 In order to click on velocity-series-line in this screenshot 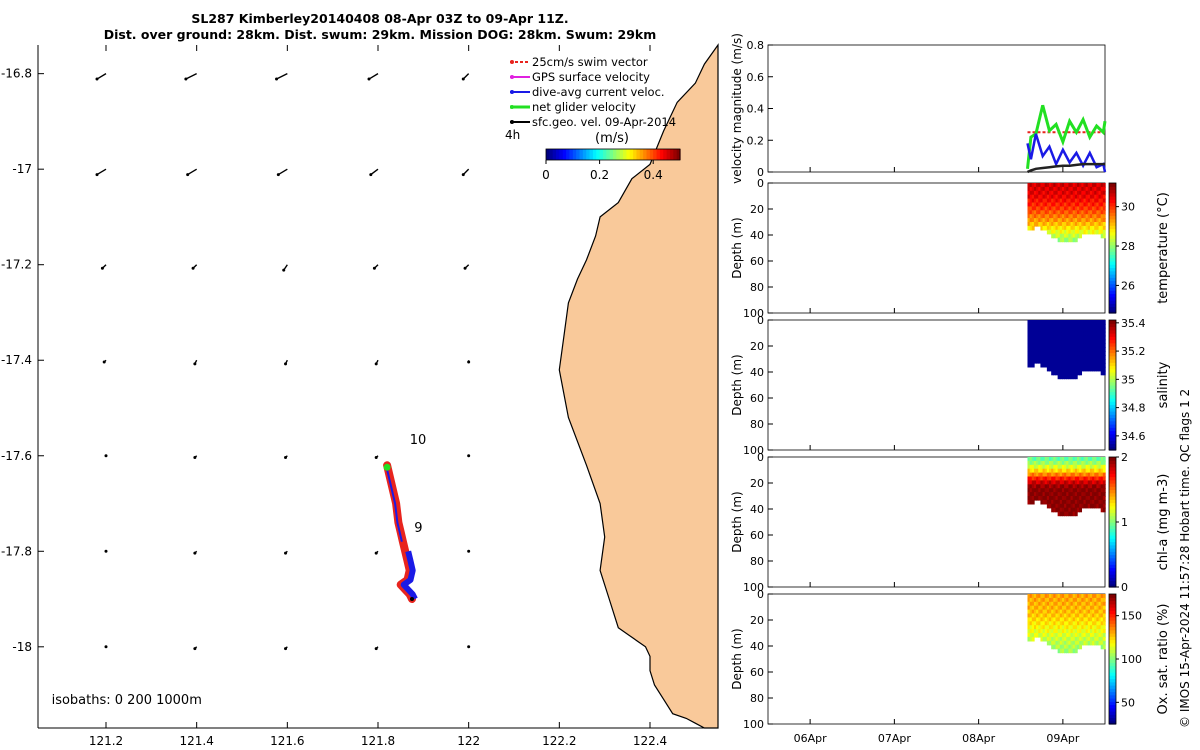, I will do `click(1065, 168)`.